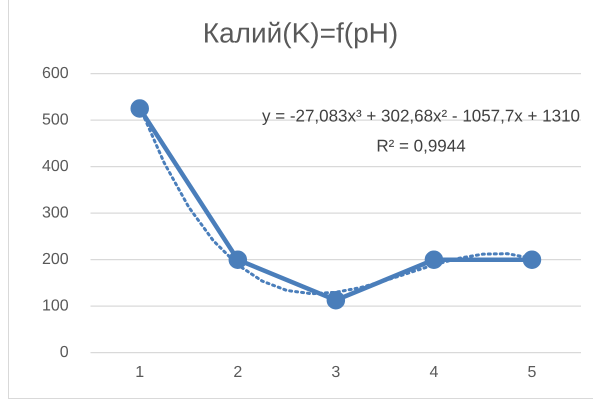 The width and height of the screenshot is (593, 400). What do you see at coordinates (55, 120) in the screenshot?
I see `y-tick-label: 500` at bounding box center [55, 120].